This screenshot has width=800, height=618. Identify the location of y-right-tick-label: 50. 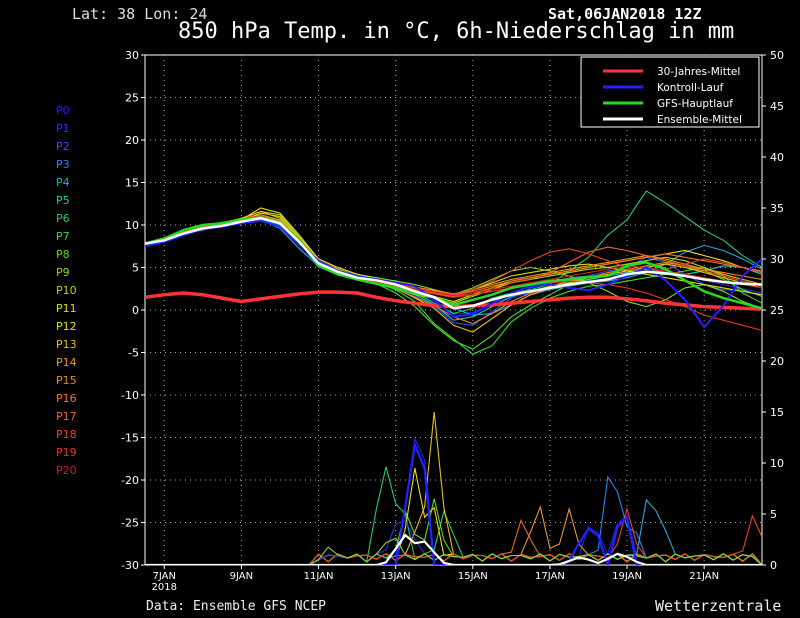
(777, 55).